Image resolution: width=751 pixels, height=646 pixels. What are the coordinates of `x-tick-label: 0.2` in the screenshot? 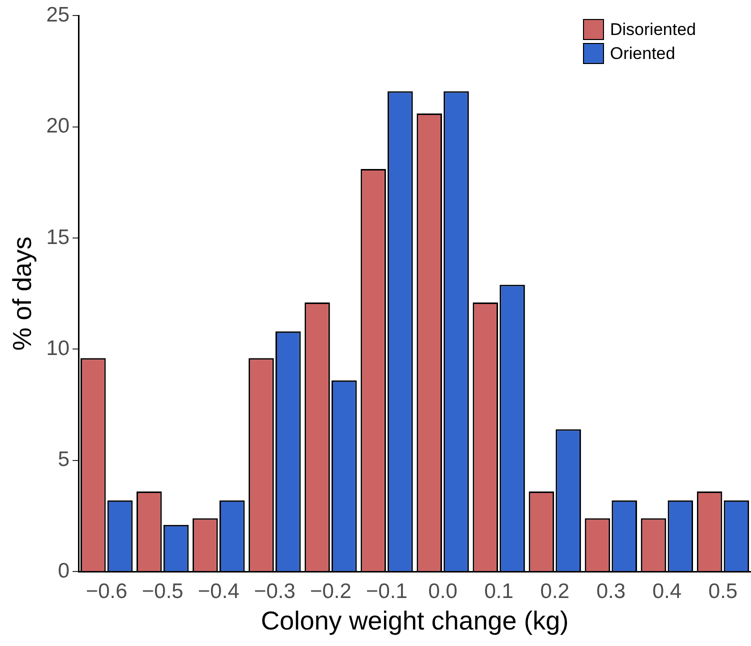 It's located at (555, 591).